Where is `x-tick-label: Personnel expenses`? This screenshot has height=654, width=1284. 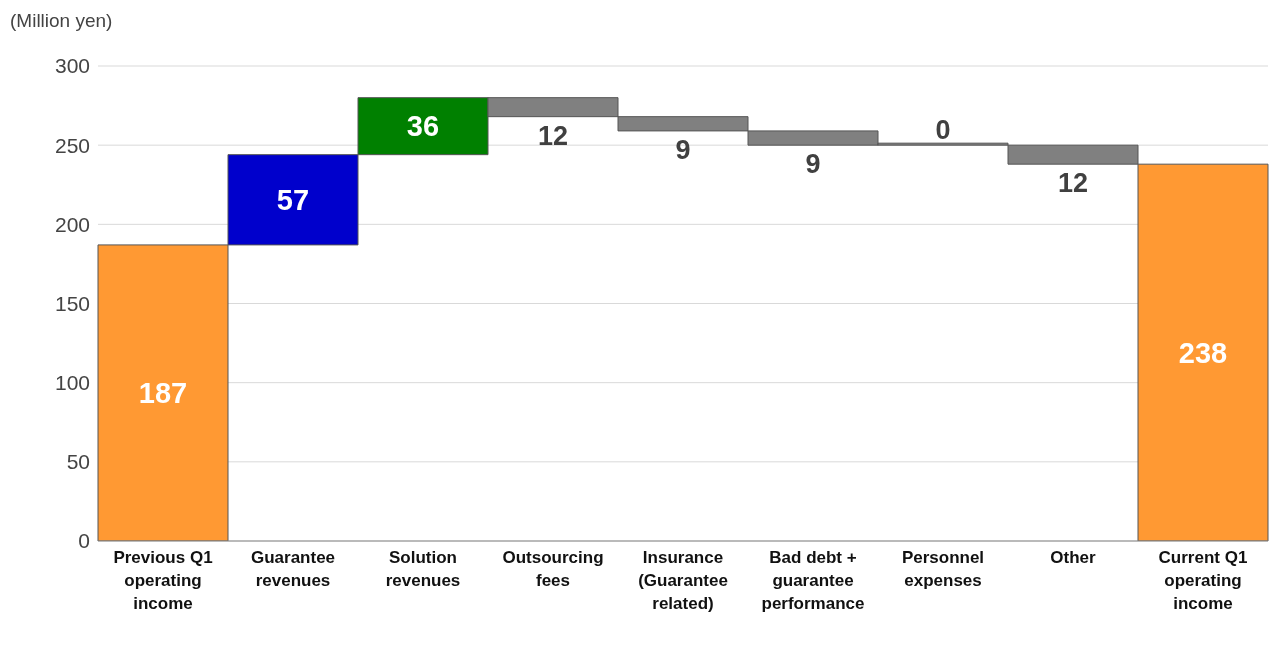 x-tick-label: Personnel expenses is located at coordinates (943, 569).